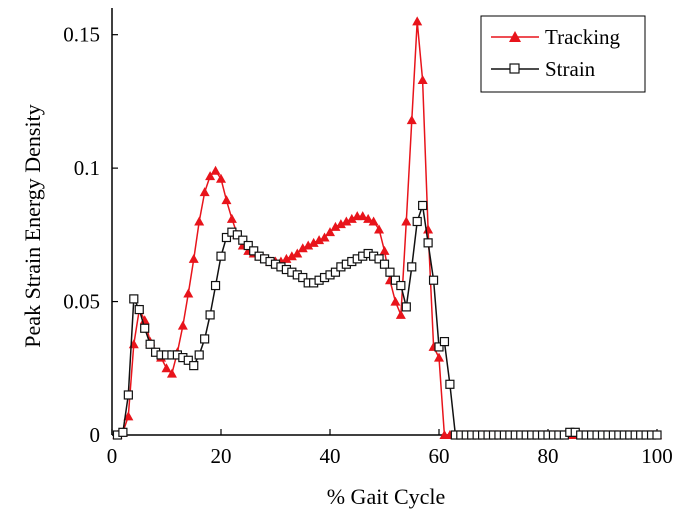  Describe the element at coordinates (548, 456) in the screenshot. I see `x-tick-label: 80` at that location.